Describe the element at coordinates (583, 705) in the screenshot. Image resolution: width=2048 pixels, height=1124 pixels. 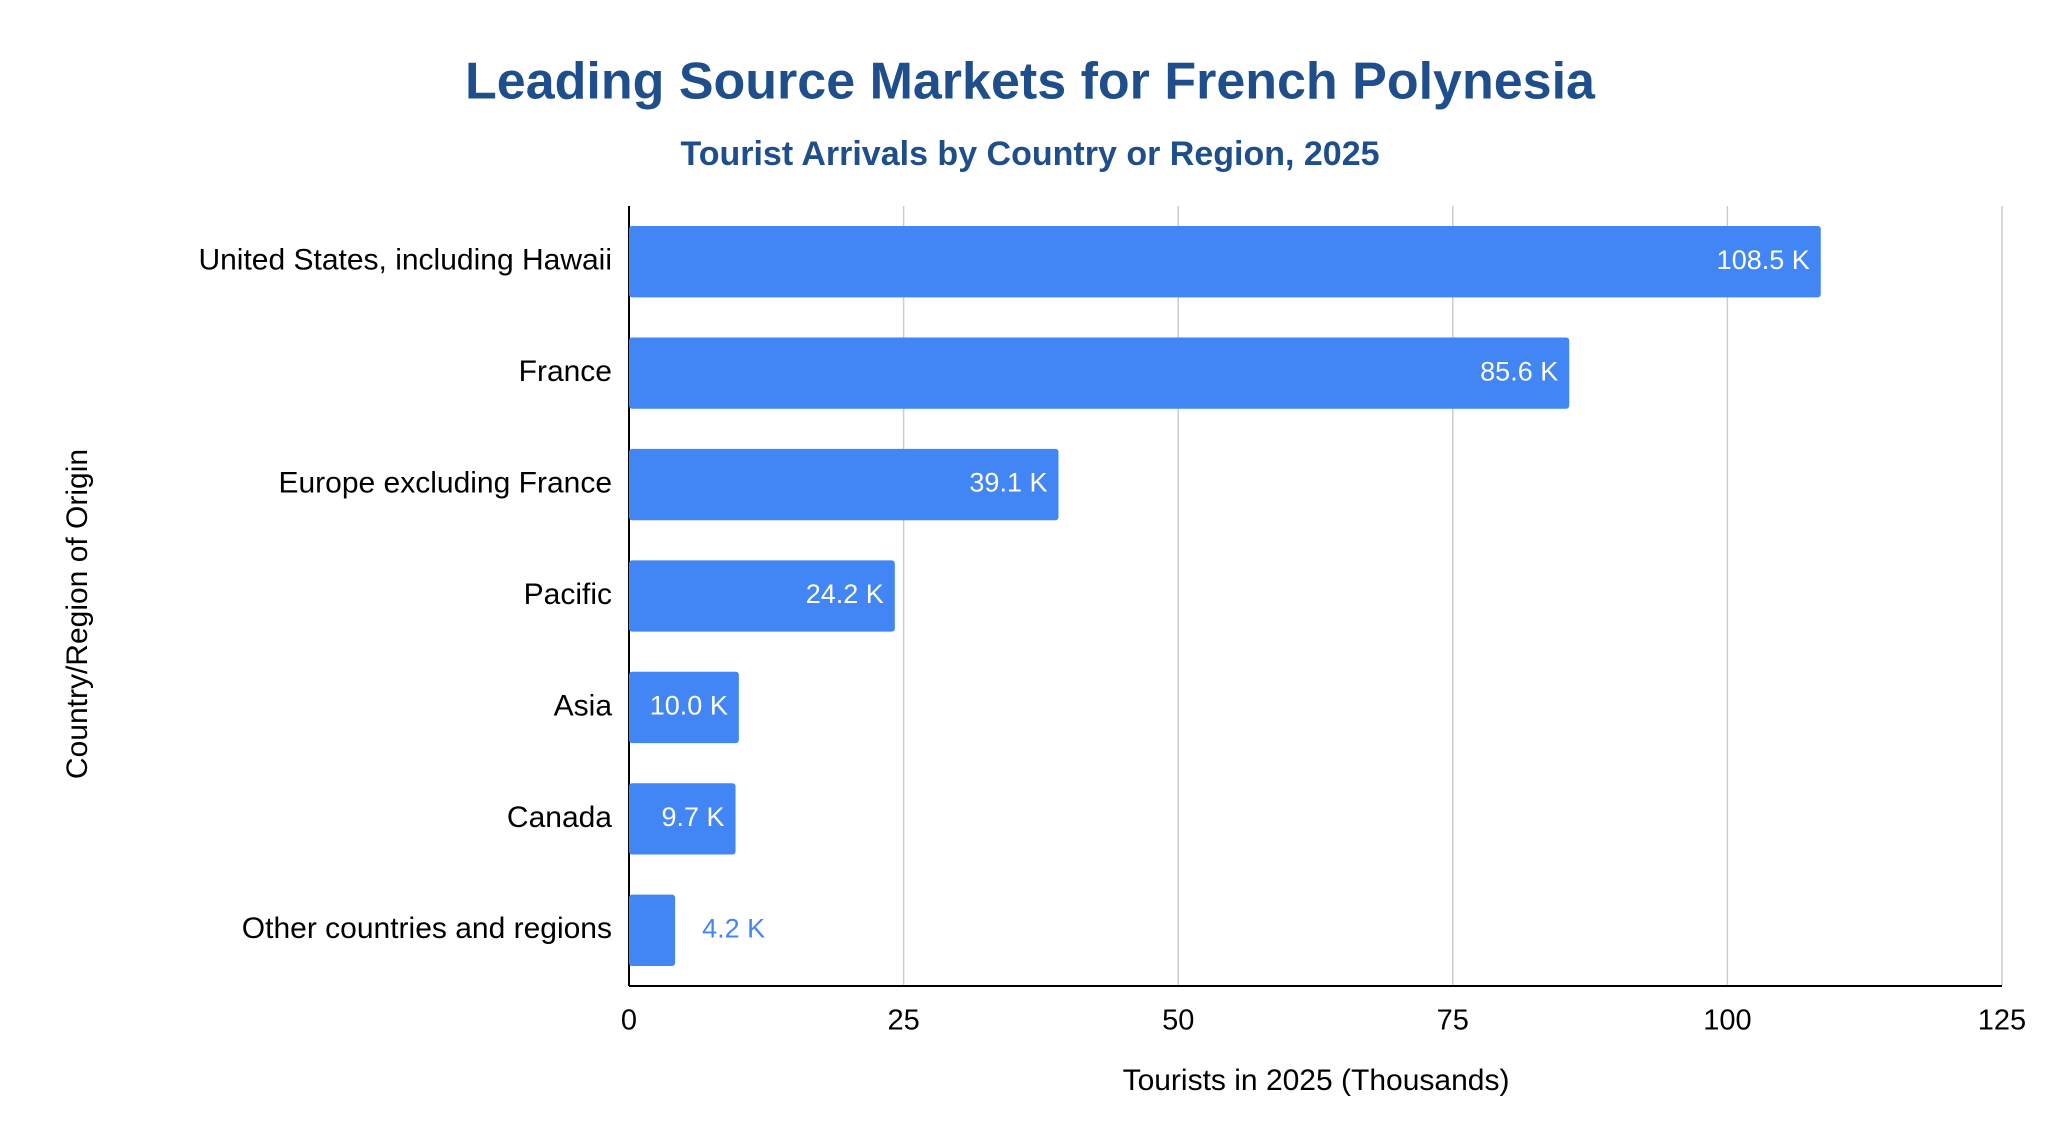
I see `y-tick-label: Asia` at that location.